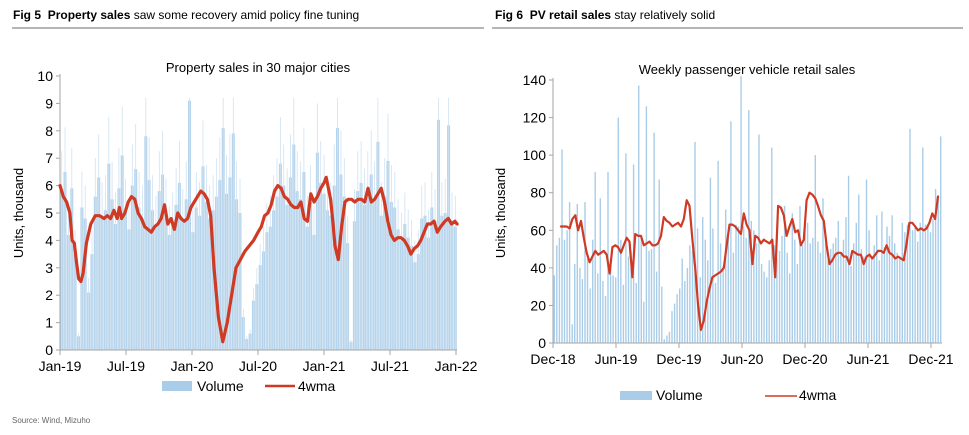  What do you see at coordinates (535, 155) in the screenshot?
I see `y-tick-label: 100` at bounding box center [535, 155].